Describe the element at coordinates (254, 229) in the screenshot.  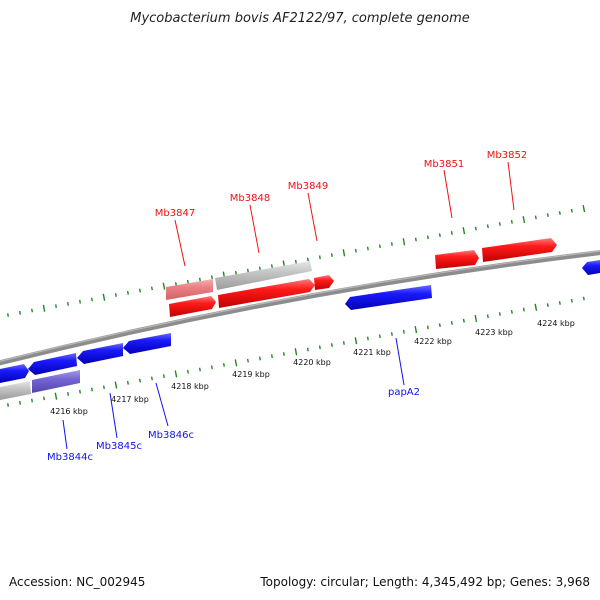
I see `leader-mb3848` at that location.